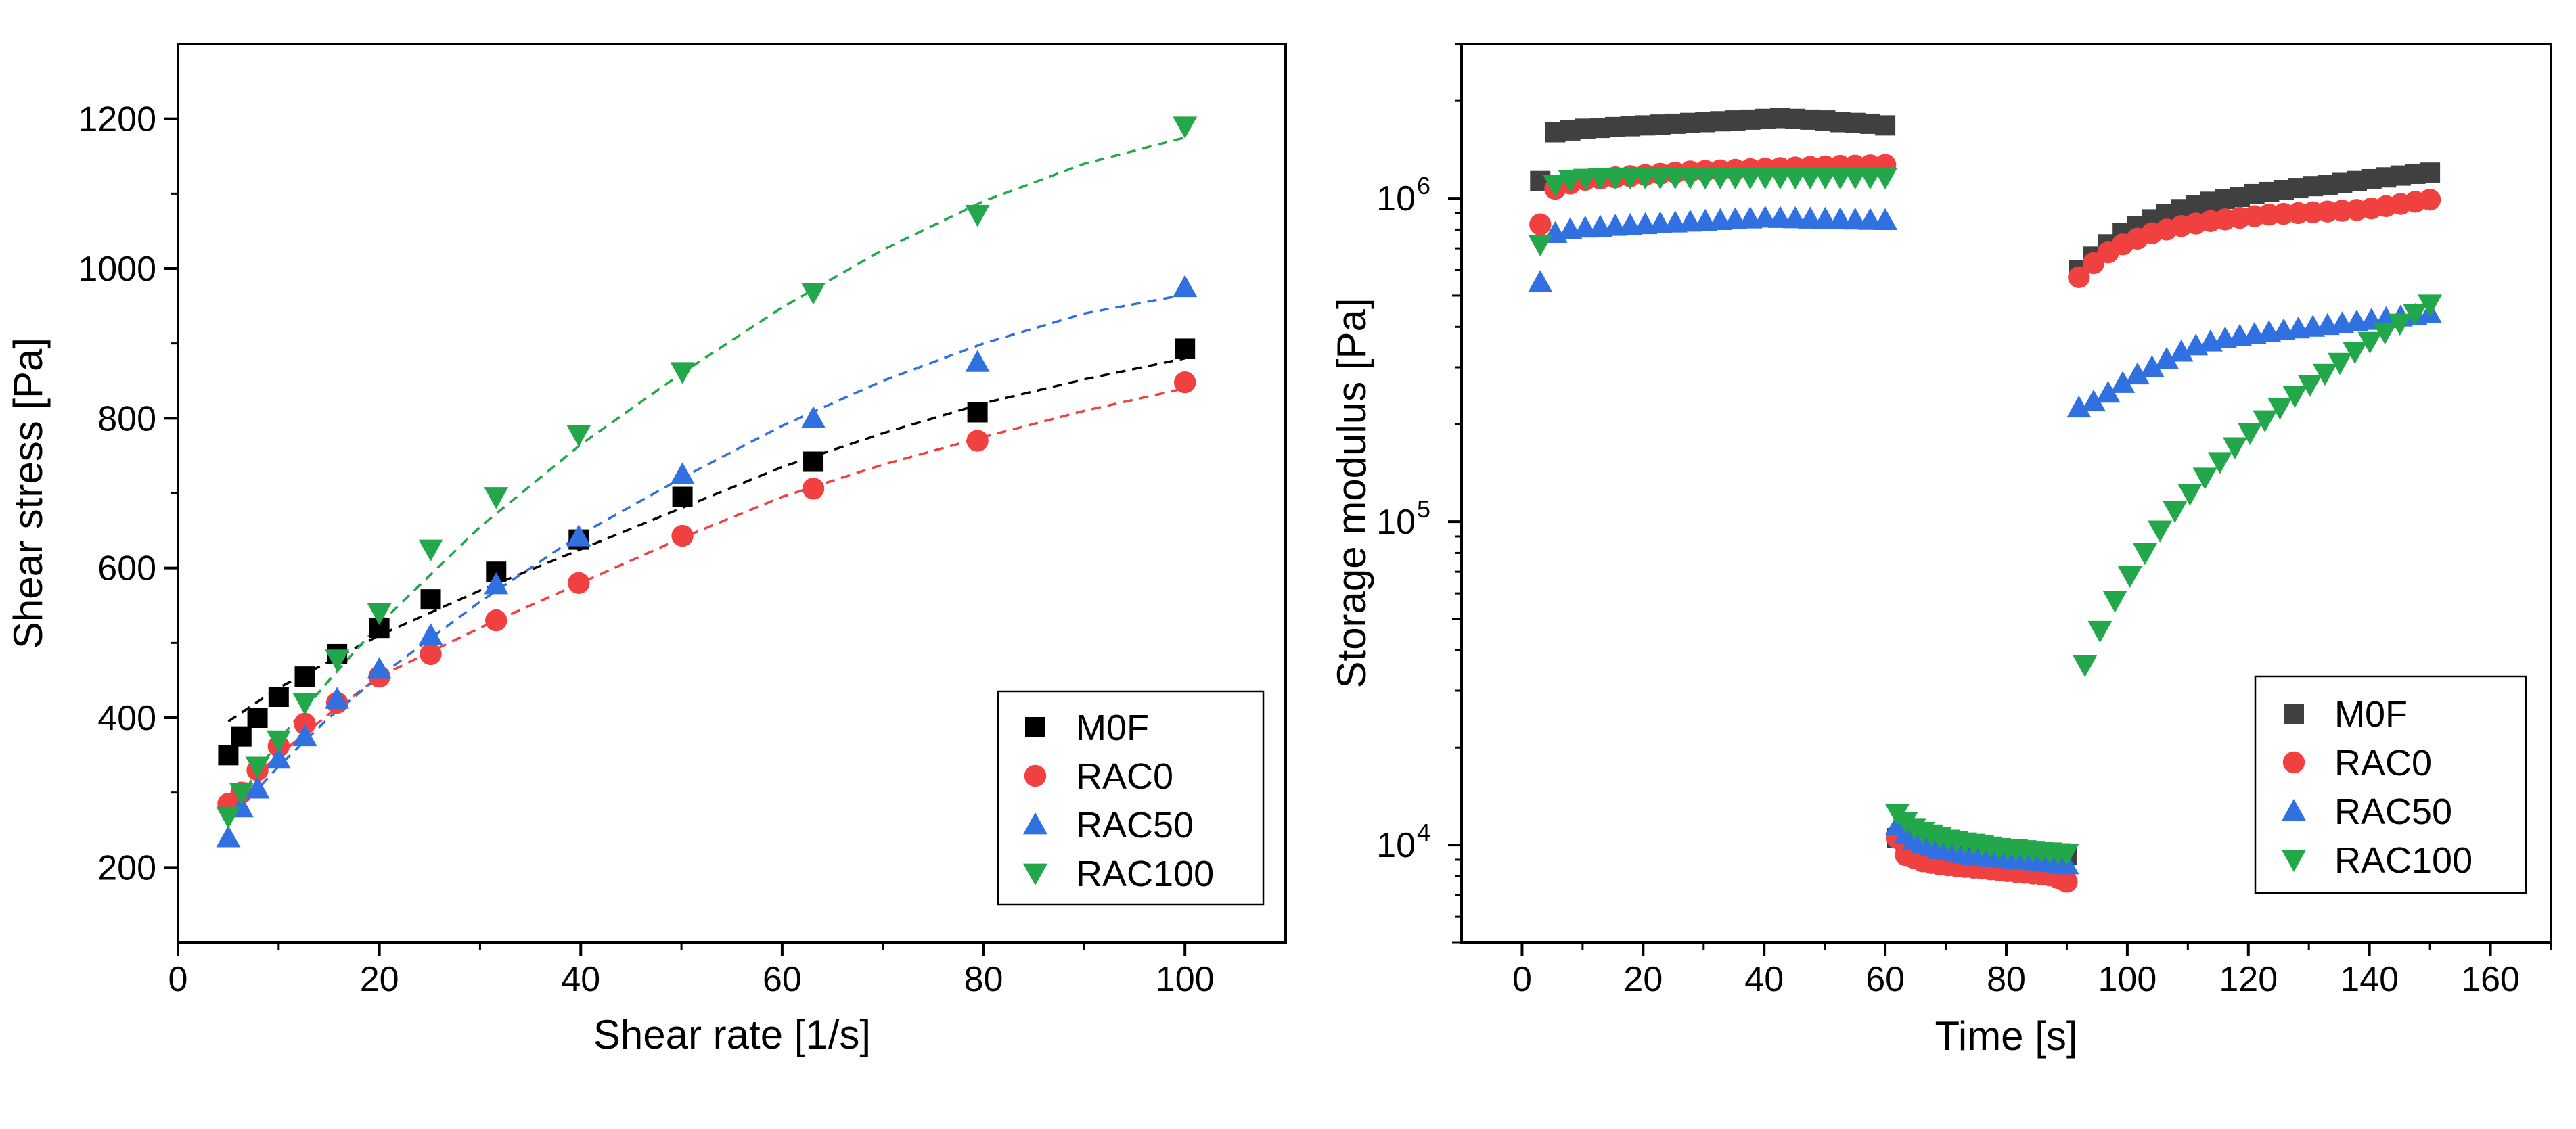  I want to click on y-tick-label: 400, so click(126, 719).